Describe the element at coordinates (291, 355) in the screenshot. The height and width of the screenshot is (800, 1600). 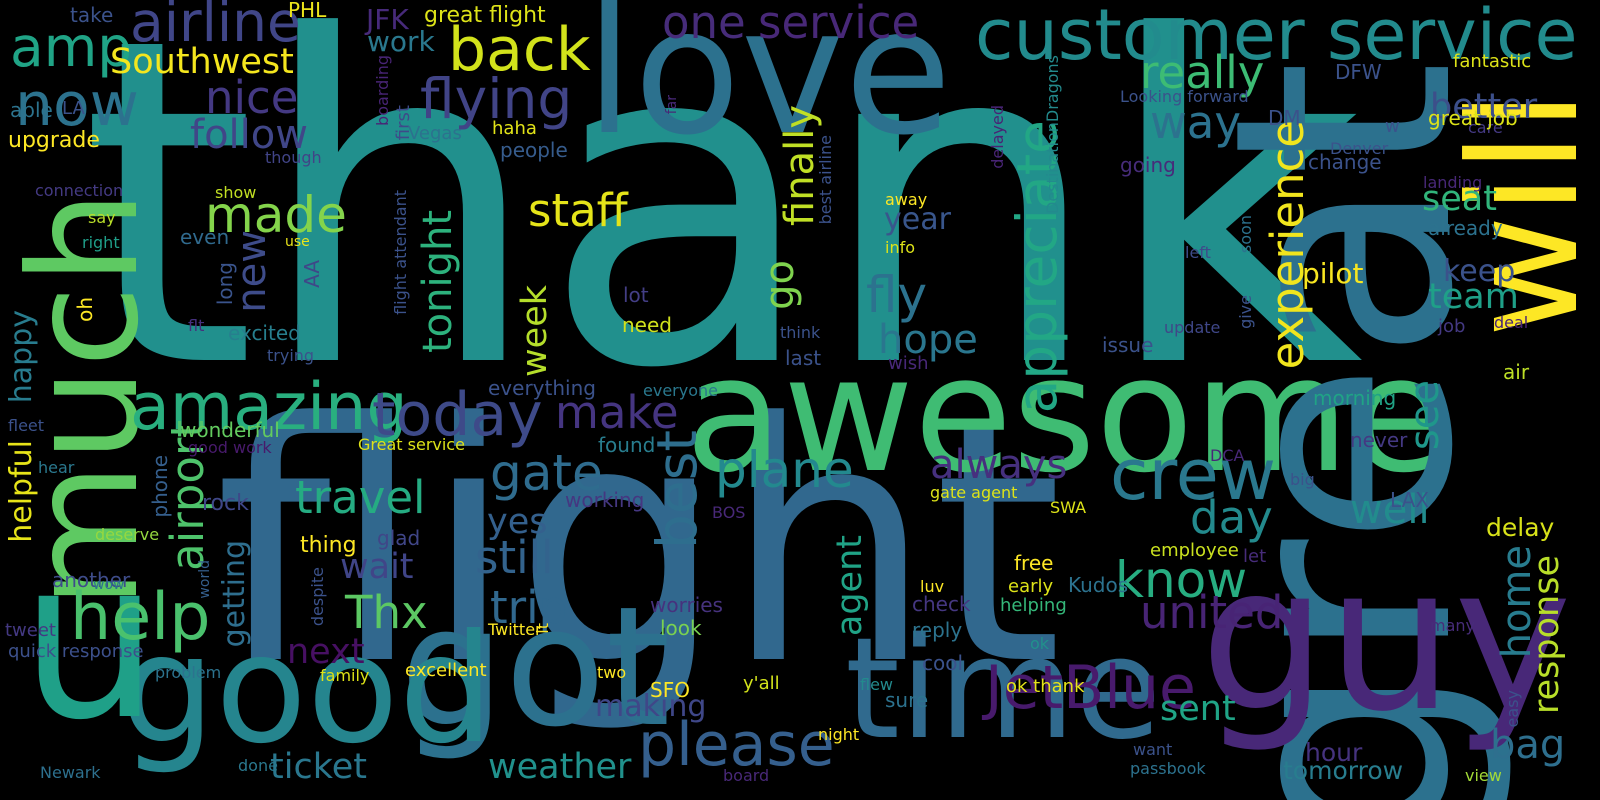
I see `cloud-word: trying` at that location.